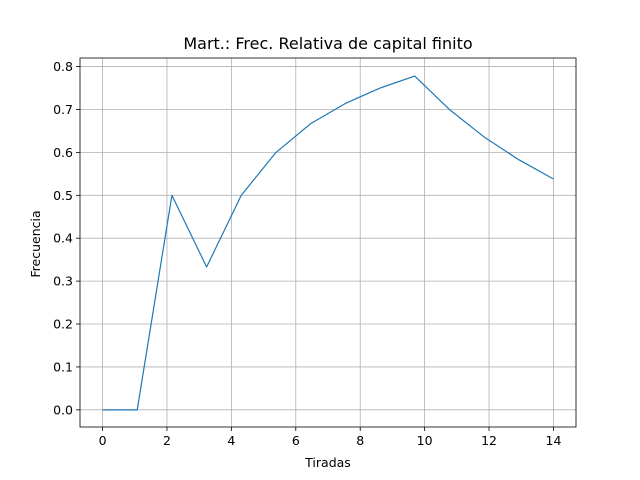  Describe the element at coordinates (63, 195) in the screenshot. I see `y-tick-label: 0.5` at that location.